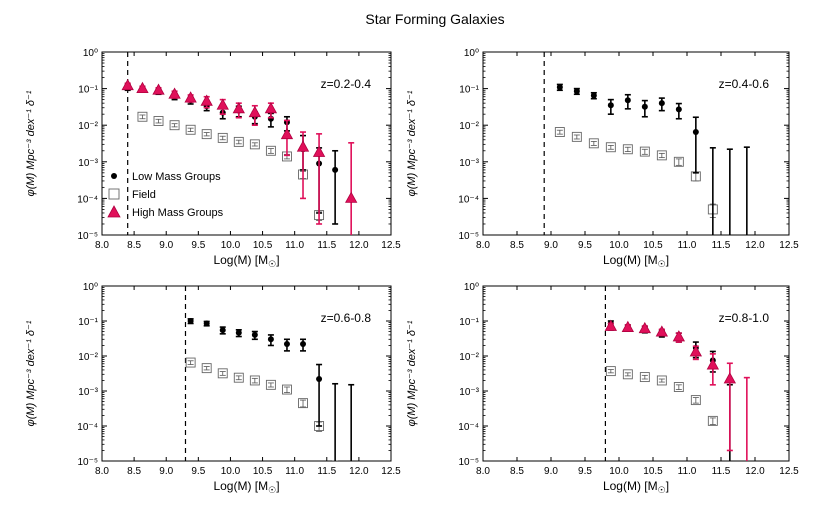 This screenshot has height=514, width=830. Describe the element at coordinates (469, 90) in the screenshot. I see `y-tick-label: 10⁻¹` at that location.